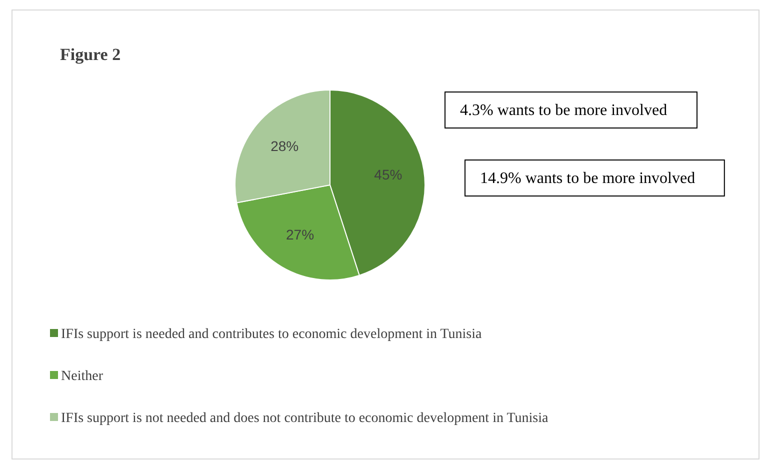 The height and width of the screenshot is (463, 761). Describe the element at coordinates (90, 54) in the screenshot. I see `chart-title: Figure 2` at that location.